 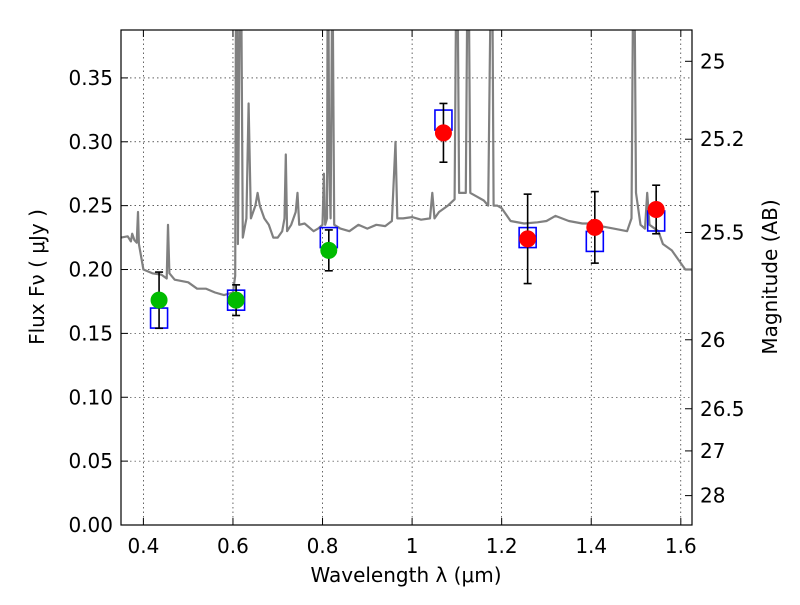 I want to click on y-tick-label: 0.20, so click(x=90, y=270).